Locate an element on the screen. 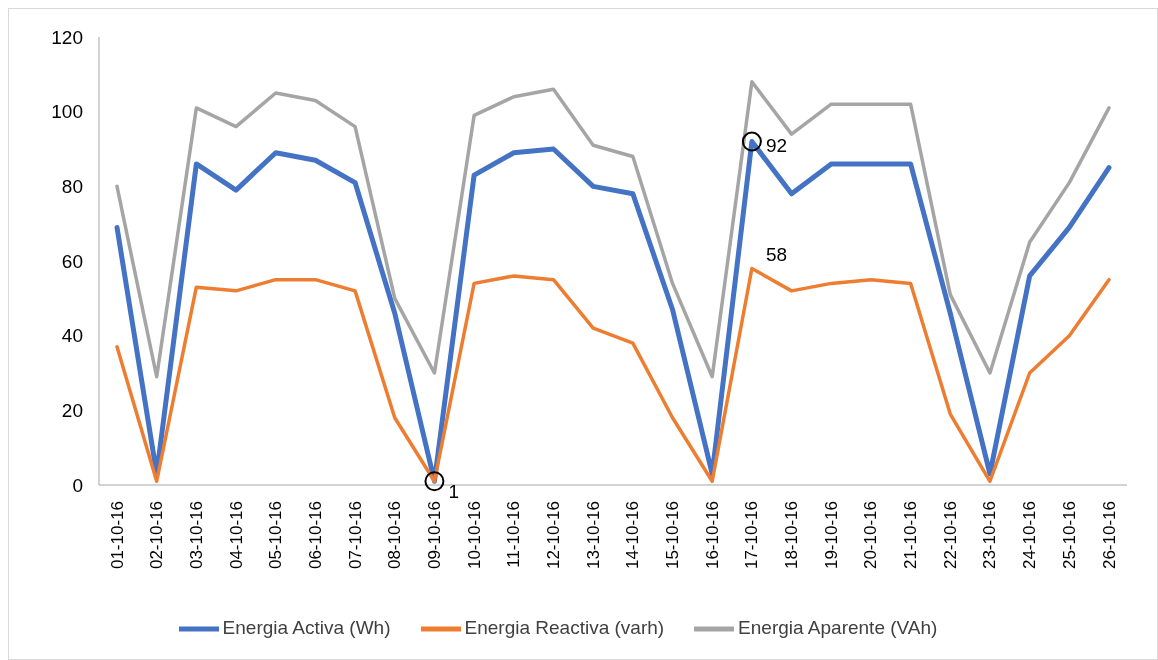 The height and width of the screenshot is (660, 1158). annotation: 1 is located at coordinates (454, 491).